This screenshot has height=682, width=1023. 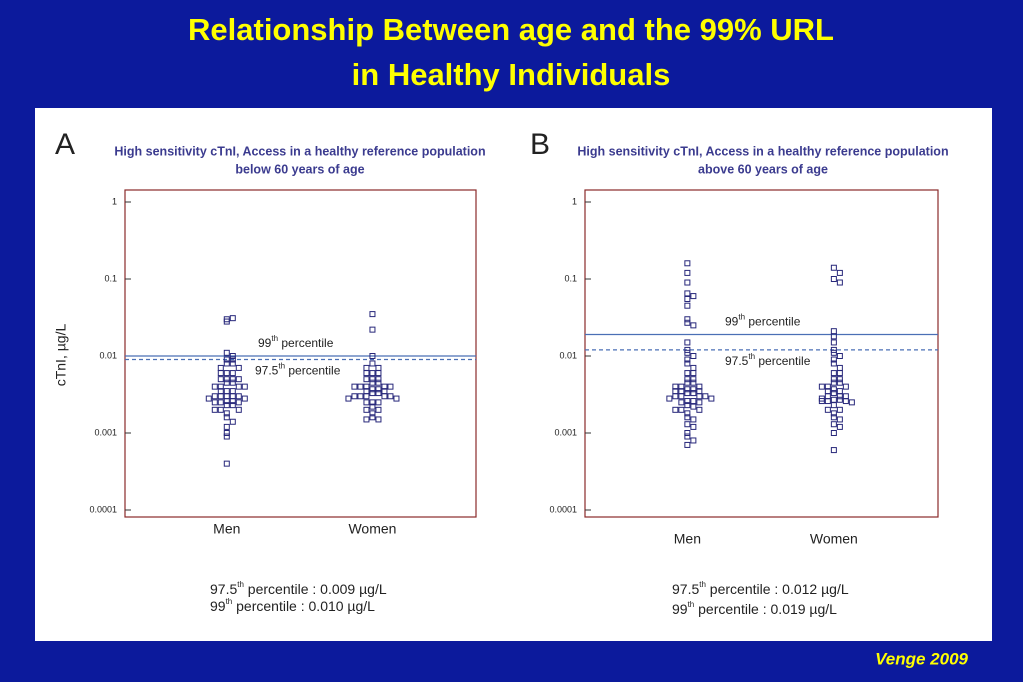 What do you see at coordinates (511, 74) in the screenshot?
I see `slide-title: in Healthy Individuals` at bounding box center [511, 74].